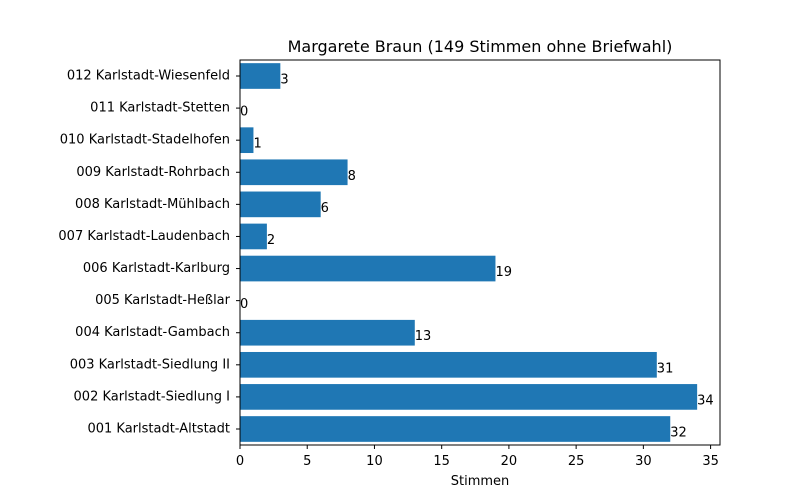 This screenshot has height=500, width=800. What do you see at coordinates (144, 236) in the screenshot?
I see `y-tick-label: 007 Karlstadt-Laudenbach` at bounding box center [144, 236].